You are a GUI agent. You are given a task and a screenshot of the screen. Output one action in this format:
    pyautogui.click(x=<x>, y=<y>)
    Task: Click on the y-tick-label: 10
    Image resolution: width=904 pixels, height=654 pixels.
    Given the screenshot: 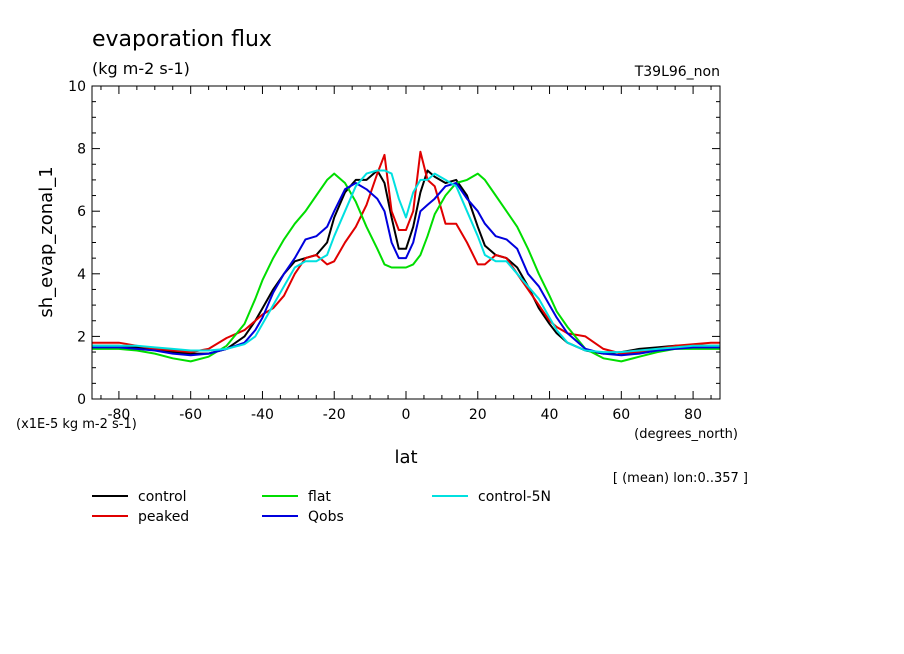 What is the action you would take?
    pyautogui.click(x=77, y=87)
    